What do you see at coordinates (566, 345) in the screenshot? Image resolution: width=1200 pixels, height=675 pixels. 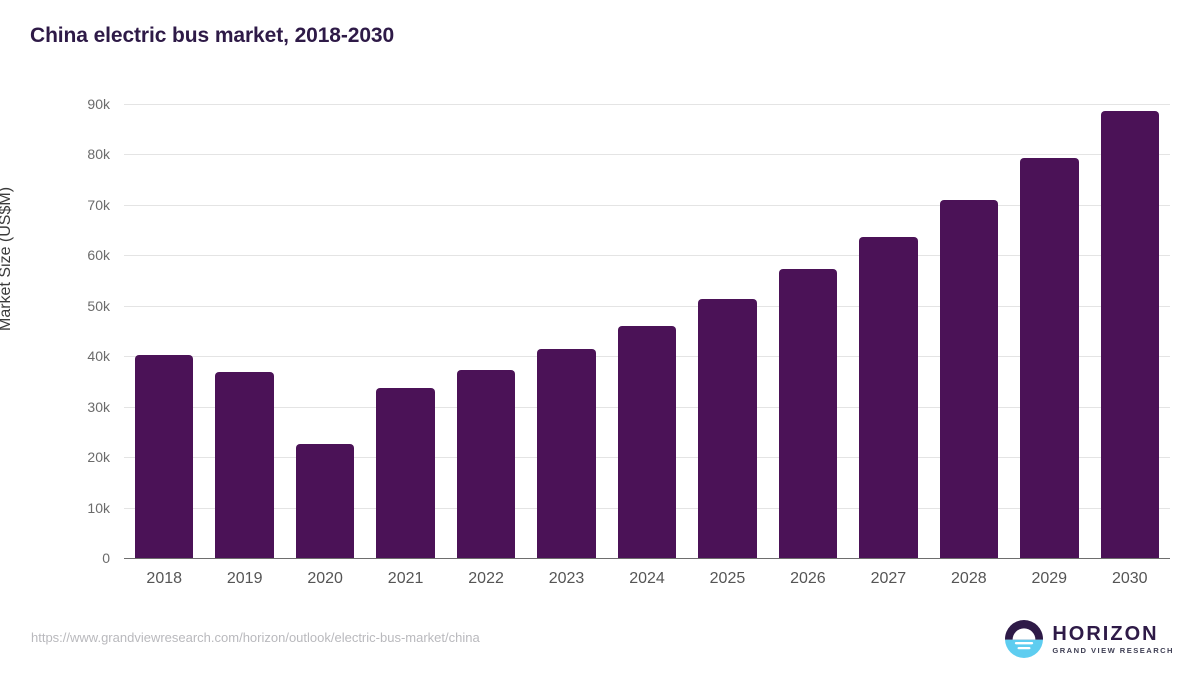 I see `bar-group: 2023` at bounding box center [566, 345].